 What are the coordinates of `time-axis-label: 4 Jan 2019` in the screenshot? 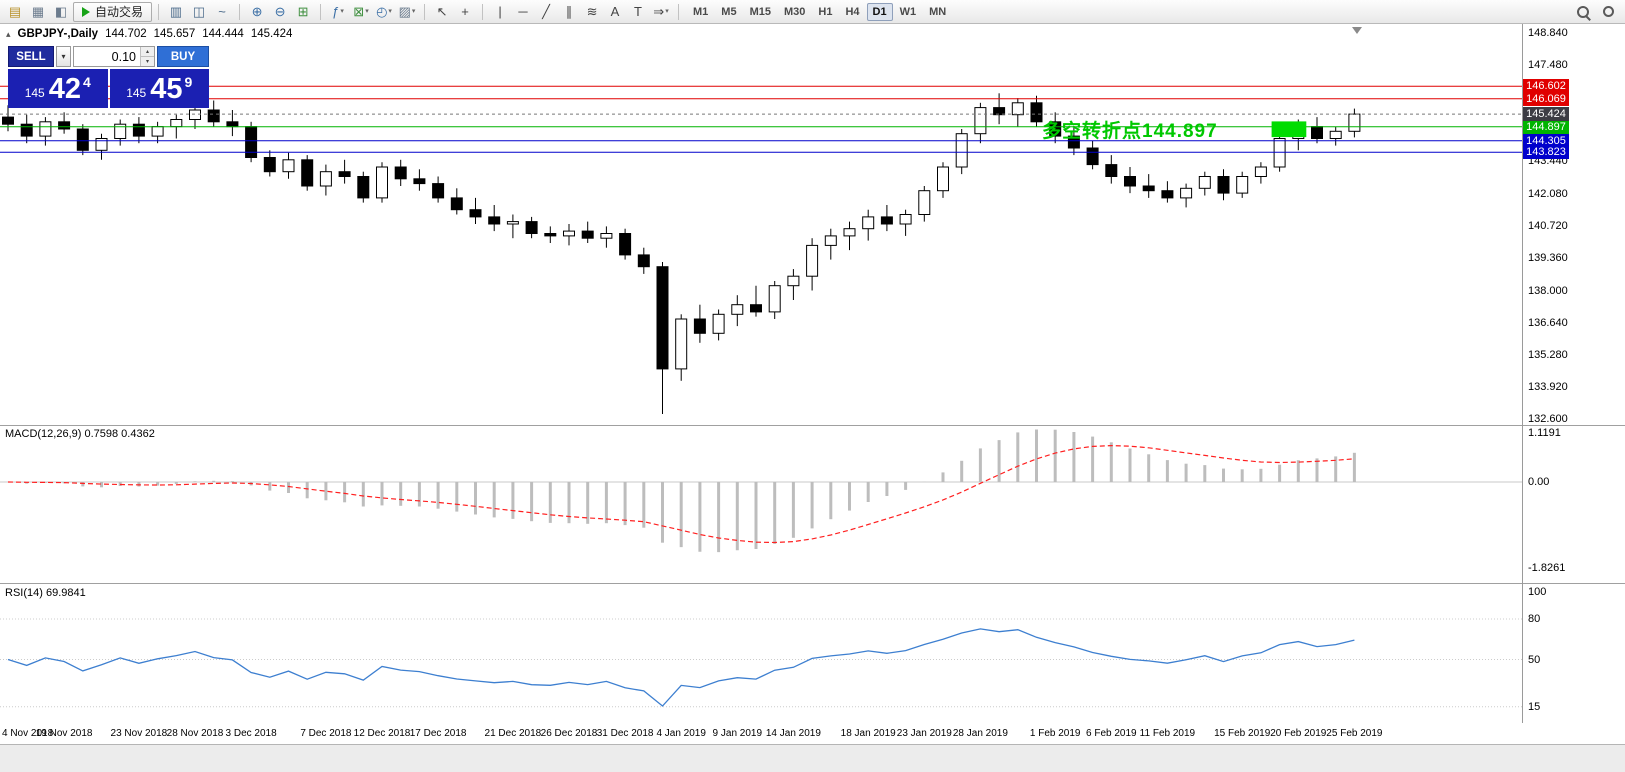 It's located at (681, 733).